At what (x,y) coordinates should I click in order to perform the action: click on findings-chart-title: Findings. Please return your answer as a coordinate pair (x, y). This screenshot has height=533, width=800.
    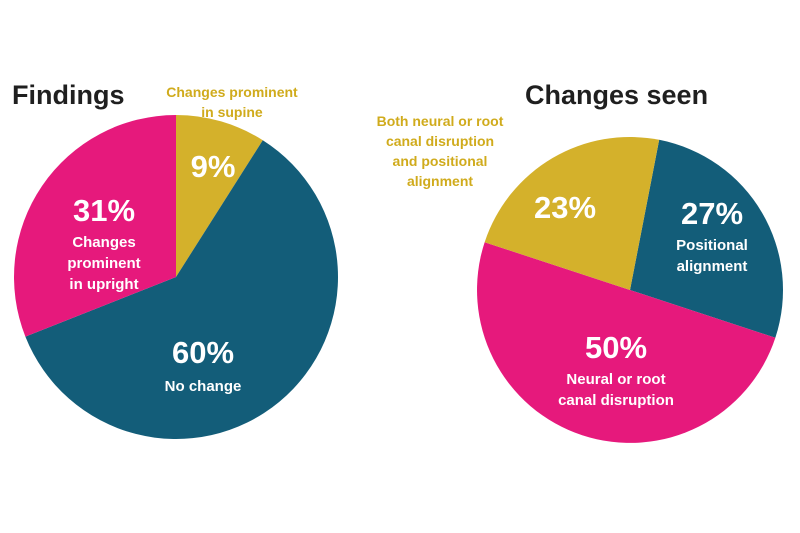
    Looking at the image, I should click on (68, 95).